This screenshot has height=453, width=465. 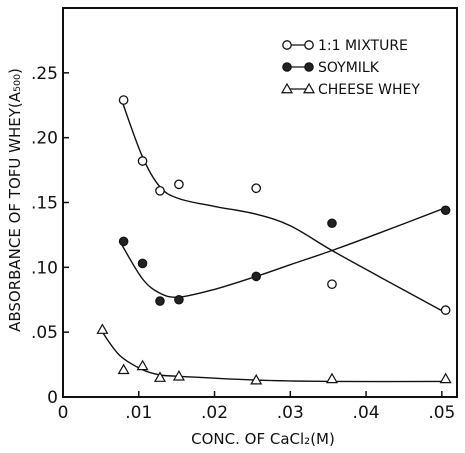 What do you see at coordinates (214, 413) in the screenshot?
I see `x-tick-label: .02` at bounding box center [214, 413].